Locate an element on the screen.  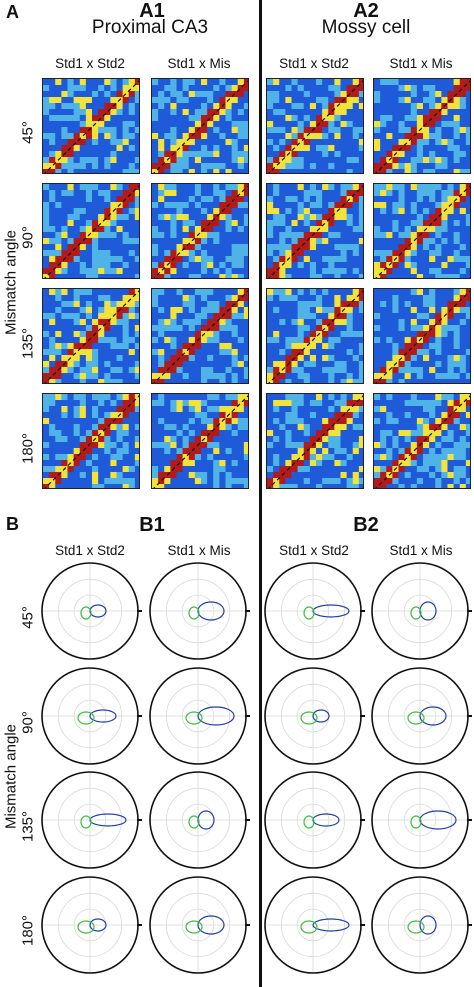
subpanel-letter-b1: B1 is located at coordinates (152, 525).